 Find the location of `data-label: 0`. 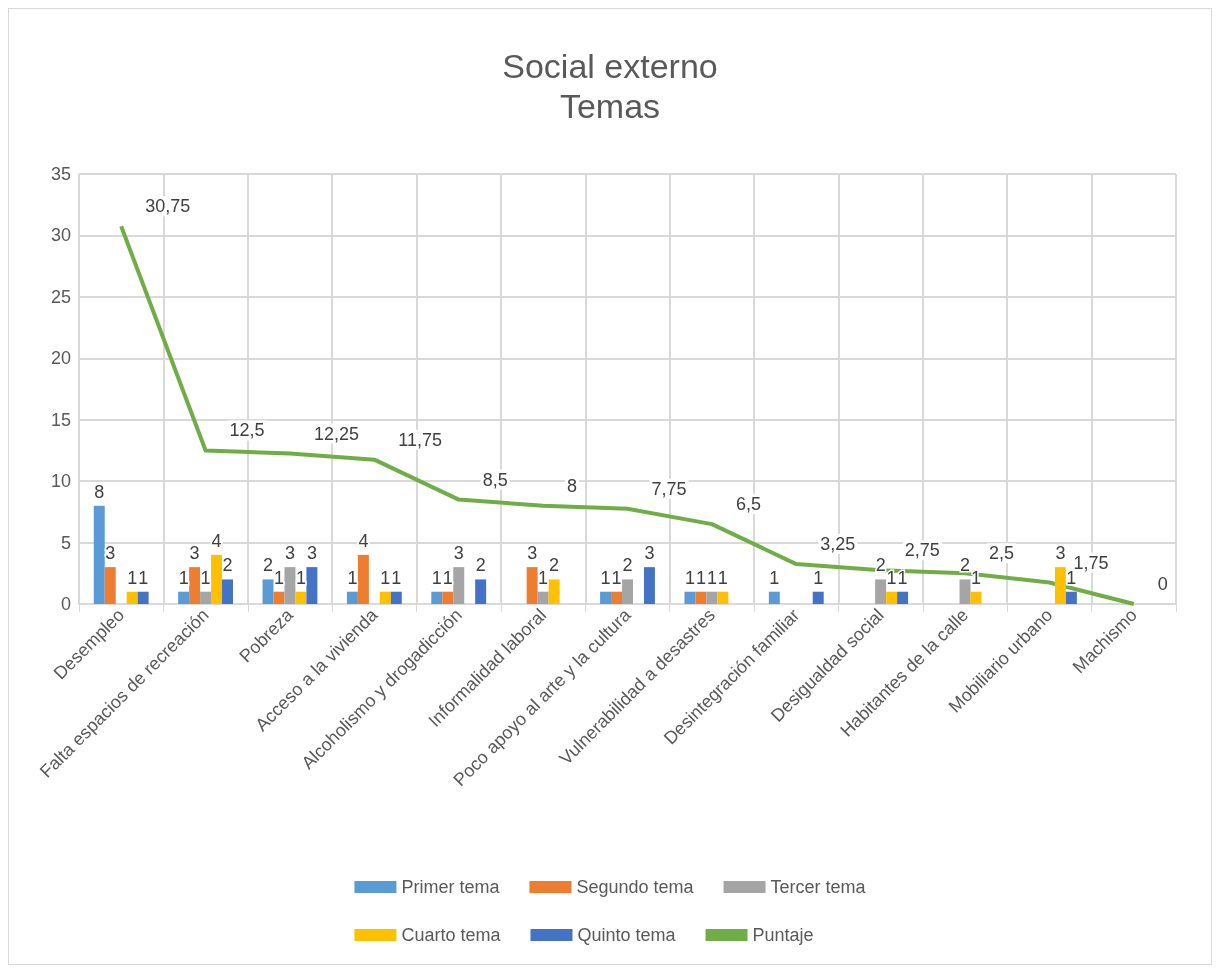

data-label: 0 is located at coordinates (1162, 584).